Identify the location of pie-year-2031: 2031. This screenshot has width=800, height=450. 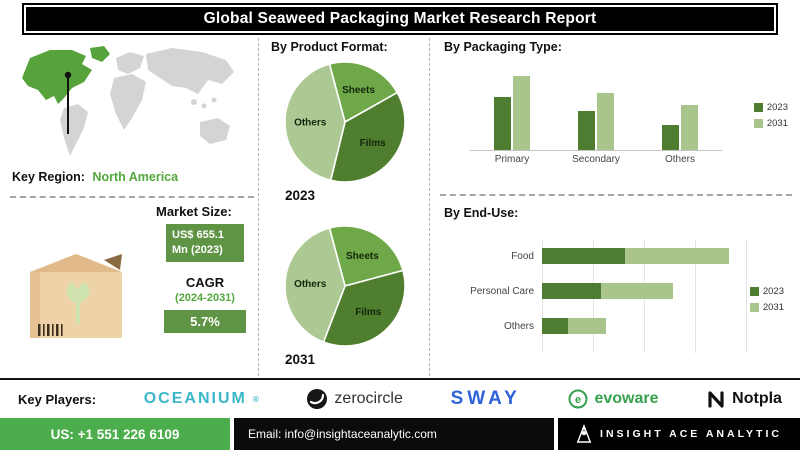
(300, 359).